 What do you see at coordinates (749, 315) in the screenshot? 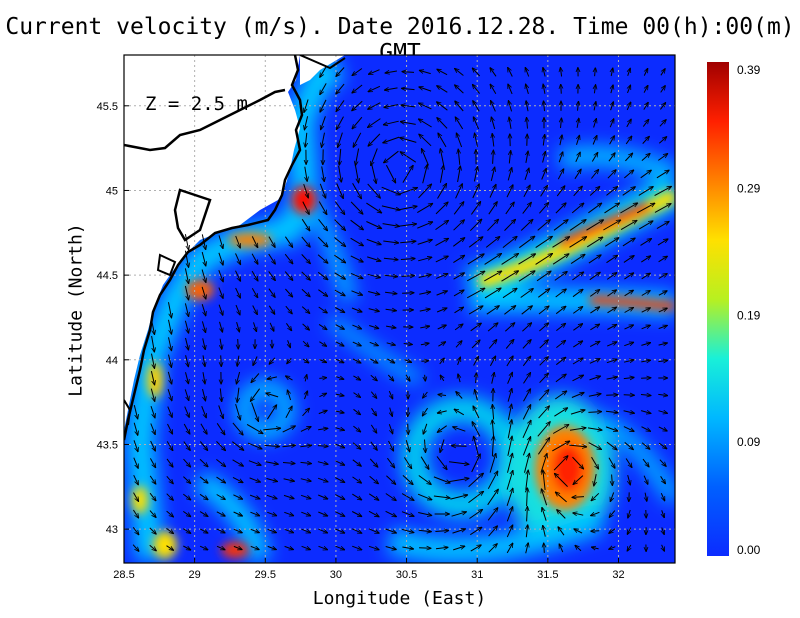
I see `colorbar-tick-label: 0.19` at bounding box center [749, 315].